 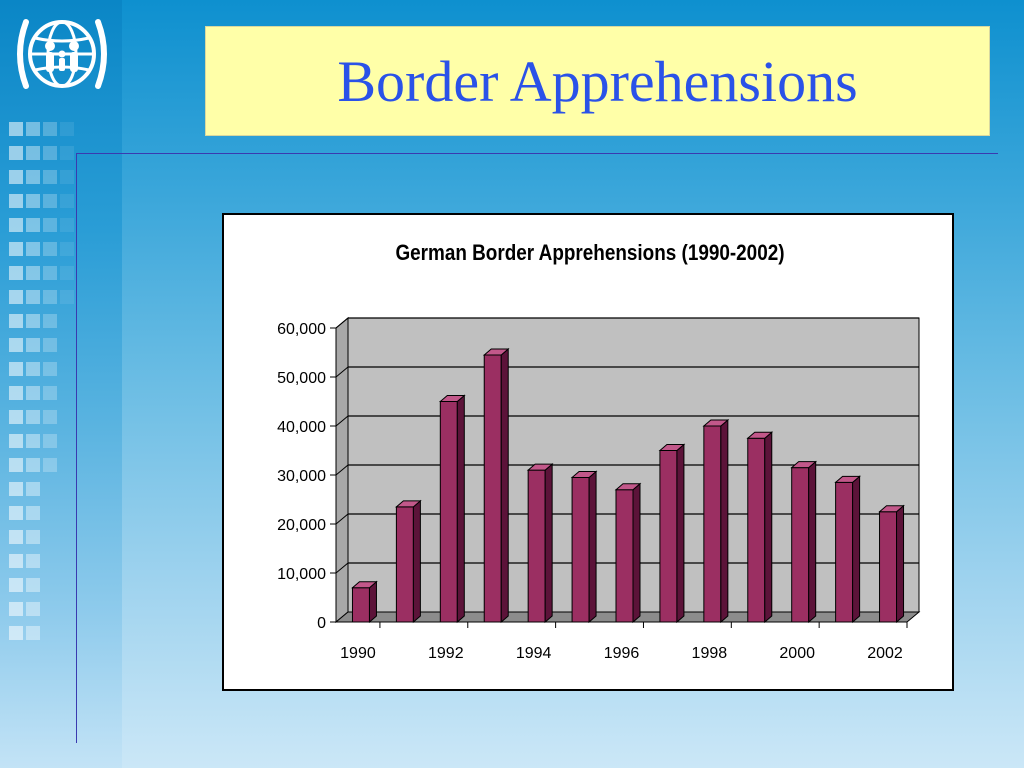 I want to click on y-tick-label: 10,000, so click(x=301, y=574).